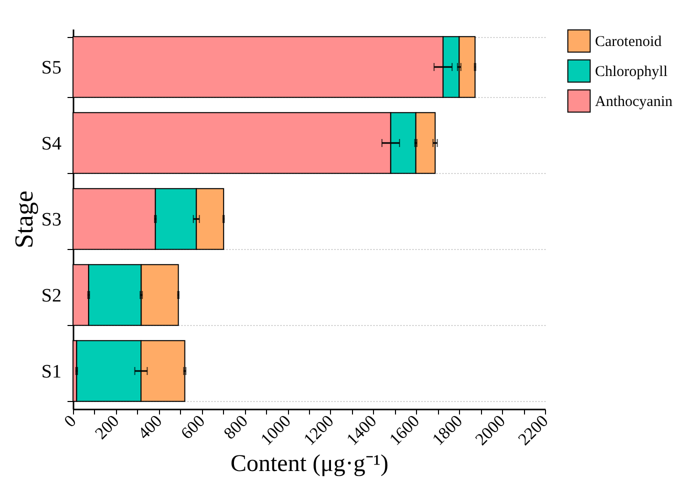 The image size is (677, 490). Describe the element at coordinates (70, 421) in the screenshot. I see `x-tick-label: 0` at that location.